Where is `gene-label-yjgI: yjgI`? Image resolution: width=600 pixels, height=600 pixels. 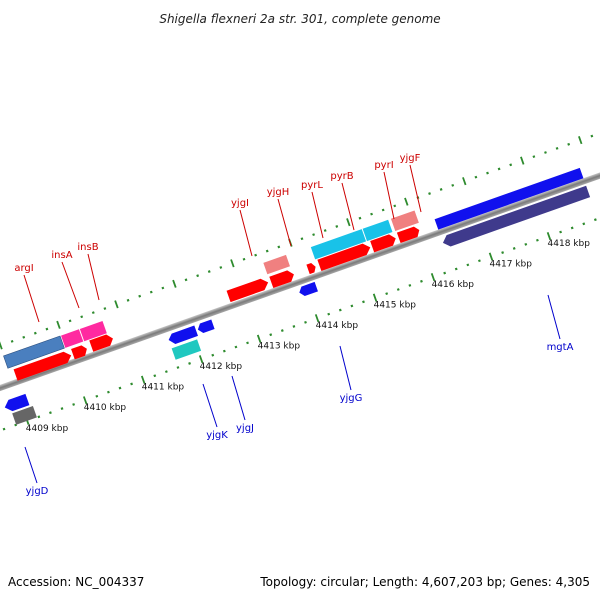 gene-label-yjgI: yjgI is located at coordinates (240, 203).